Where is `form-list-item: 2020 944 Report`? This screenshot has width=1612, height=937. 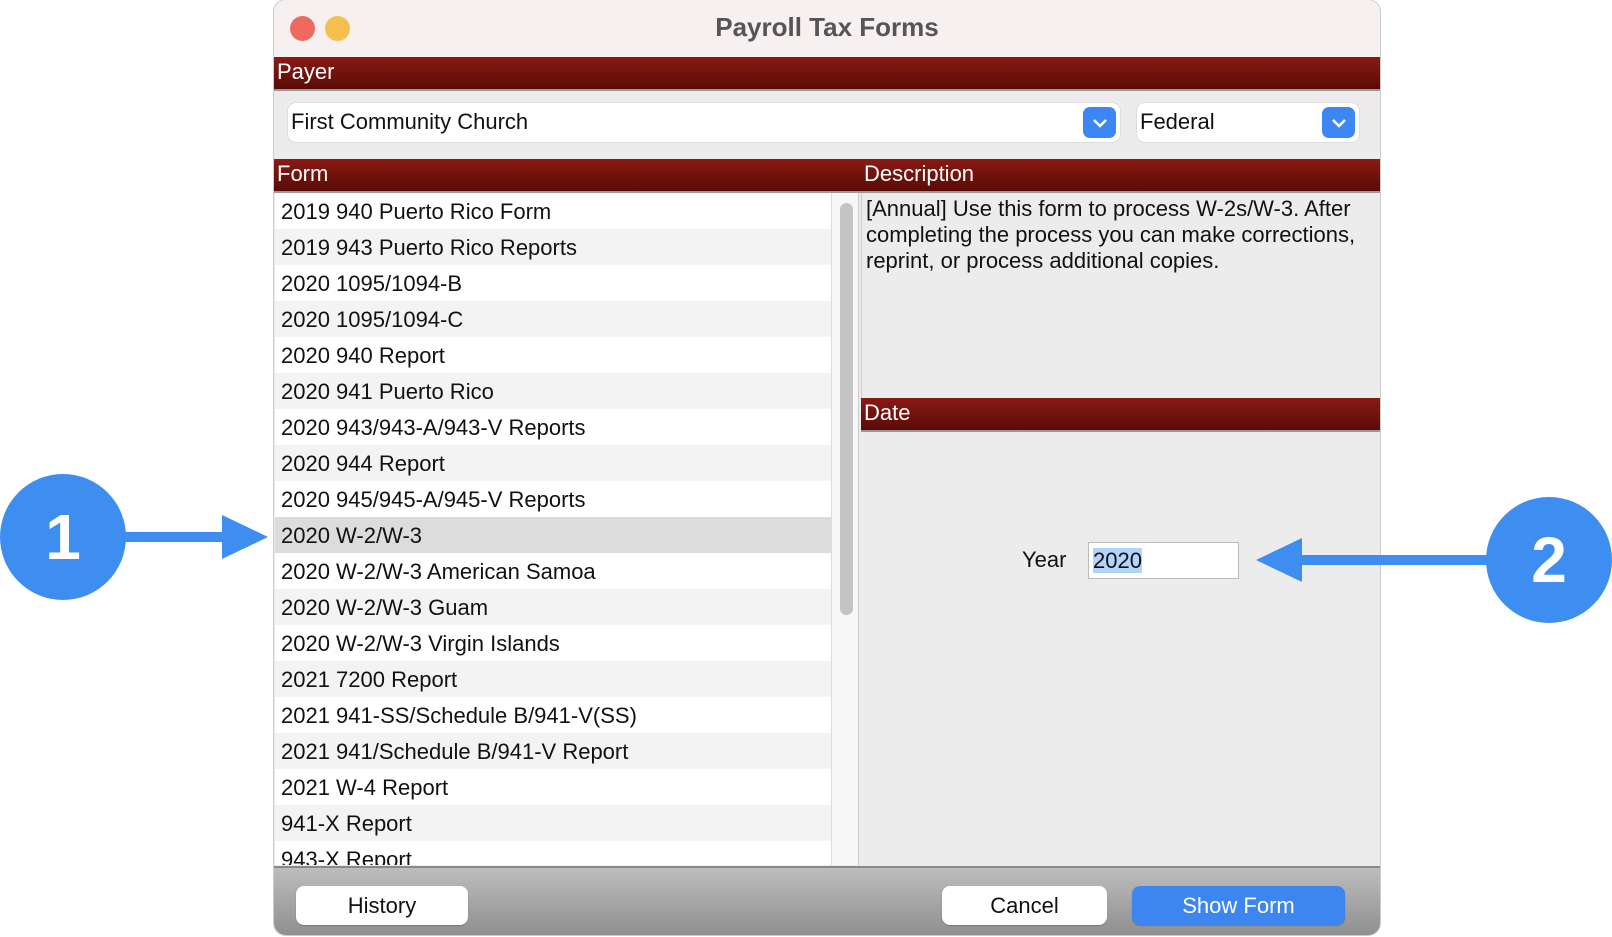
form-list-item: 2020 944 Report is located at coordinates (553, 463).